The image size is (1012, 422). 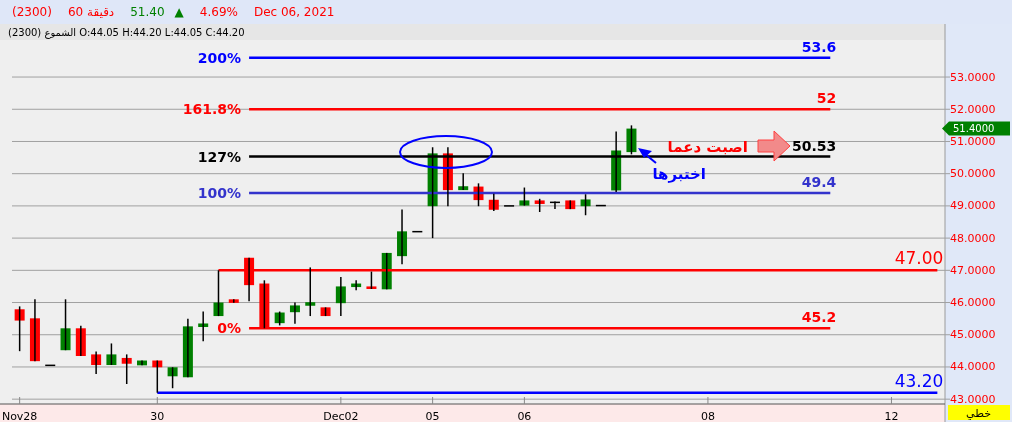 What do you see at coordinates (218, 12) in the screenshot?
I see `text: 4.69%` at bounding box center [218, 12].